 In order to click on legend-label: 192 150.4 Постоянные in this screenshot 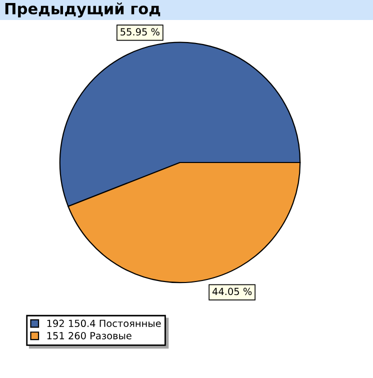, I will do `click(104, 324)`.